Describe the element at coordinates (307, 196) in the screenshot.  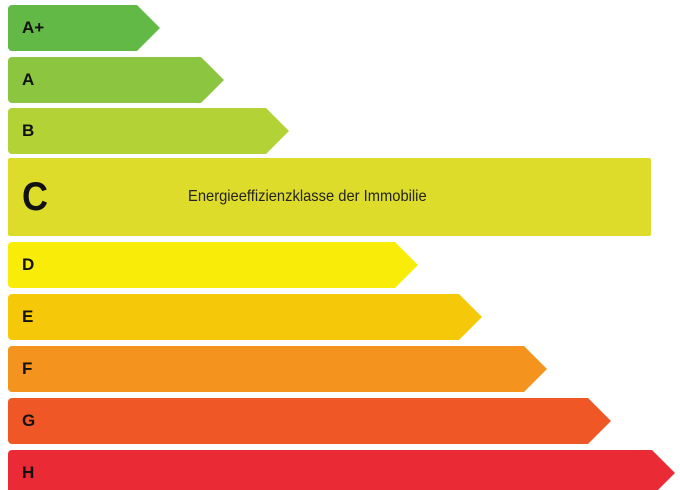
I see `energy-class-description: Energieeffizienzklasse der Immobilie` at that location.